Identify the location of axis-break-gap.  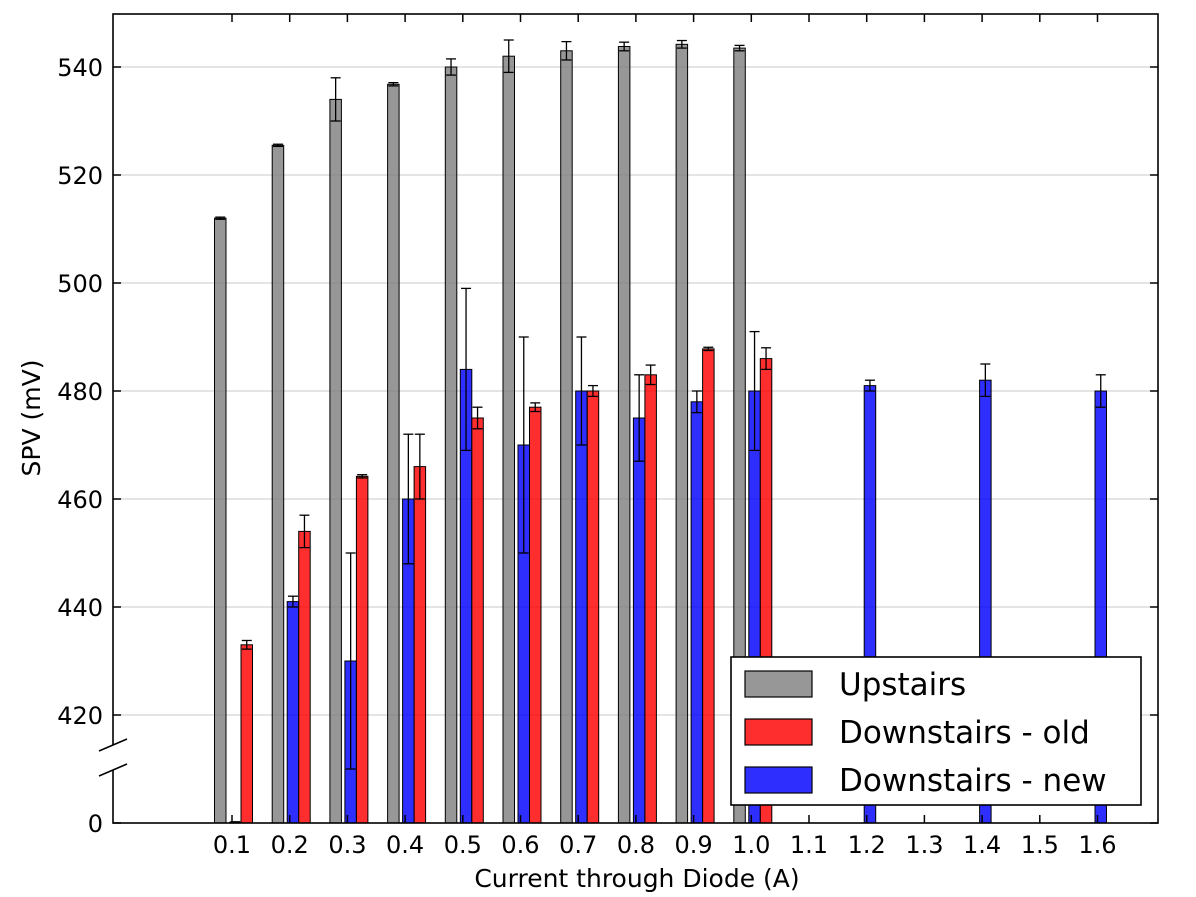
(113, 757).